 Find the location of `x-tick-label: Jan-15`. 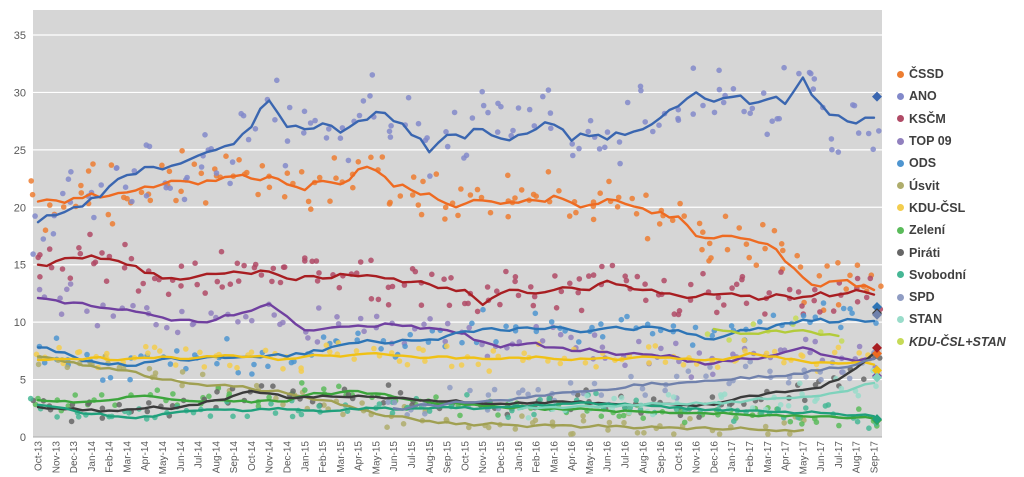

x-tick-label: Jan-15 is located at coordinates (305, 456).